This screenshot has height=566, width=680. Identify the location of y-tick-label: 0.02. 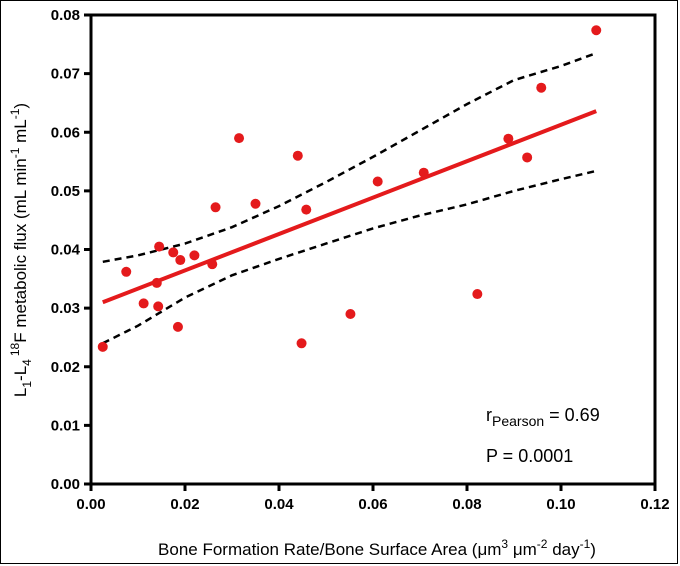
(65, 367).